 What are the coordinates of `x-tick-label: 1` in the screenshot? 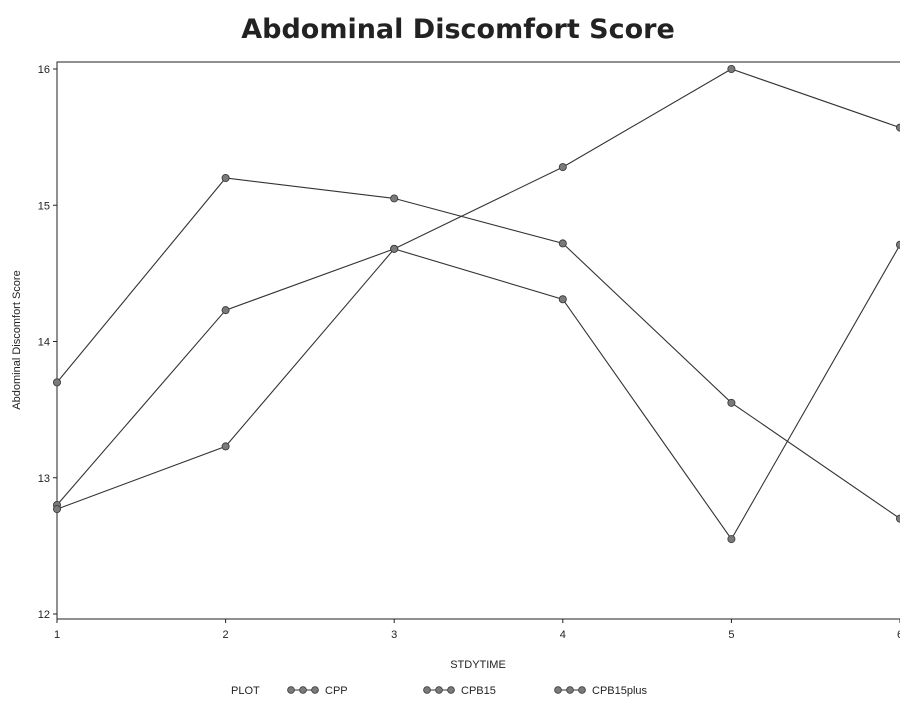 It's located at (57, 635).